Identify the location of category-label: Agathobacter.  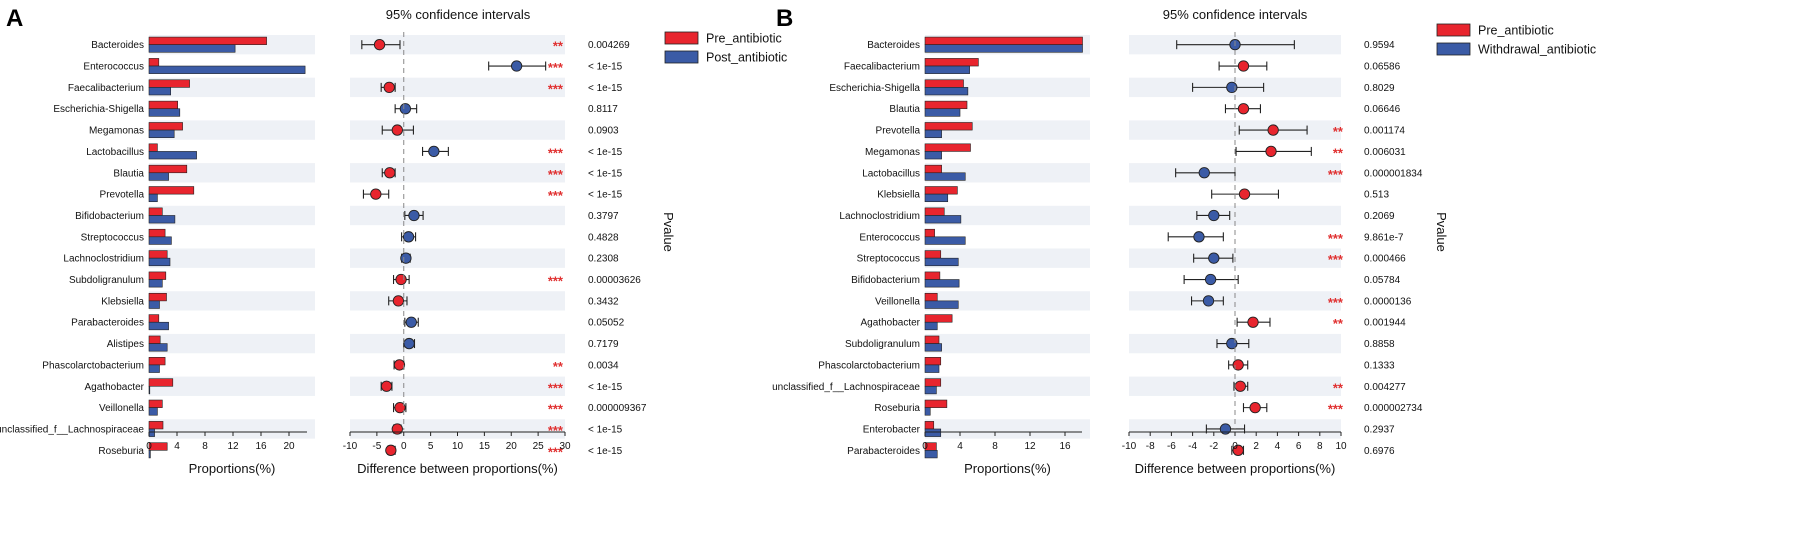
(115, 387).